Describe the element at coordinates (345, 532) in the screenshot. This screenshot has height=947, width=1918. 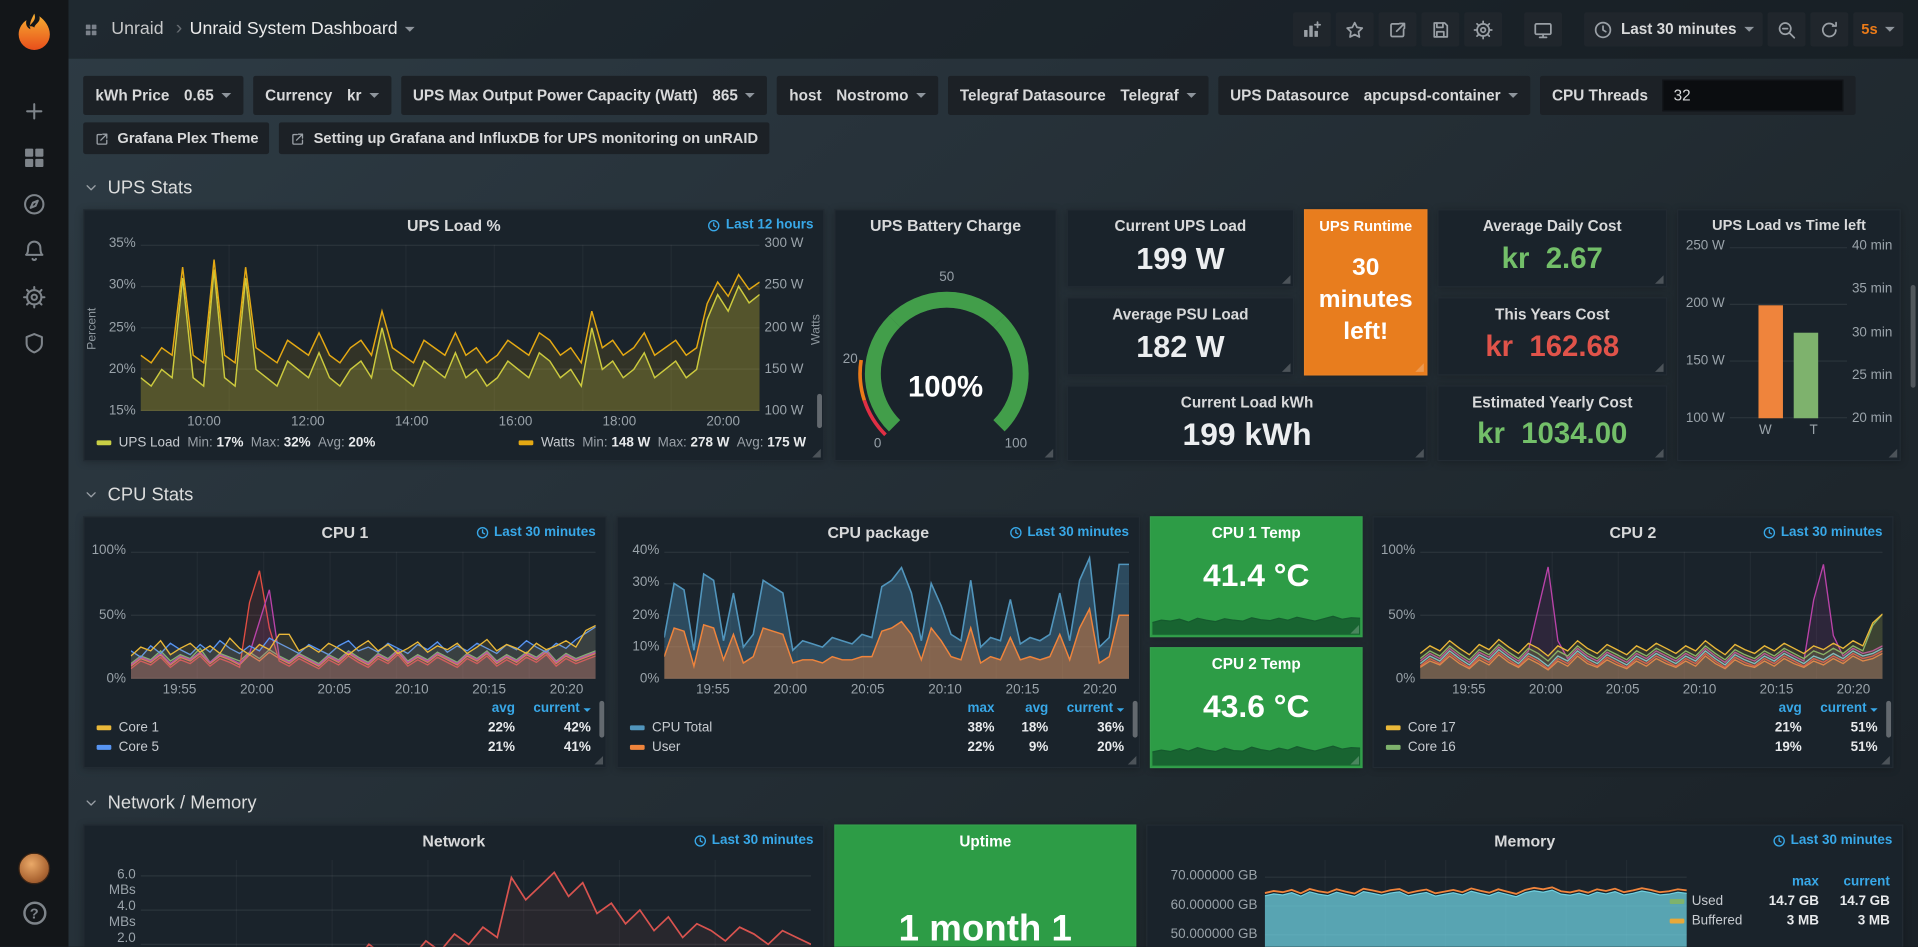
I see `panel-title: CPU 1` at that location.